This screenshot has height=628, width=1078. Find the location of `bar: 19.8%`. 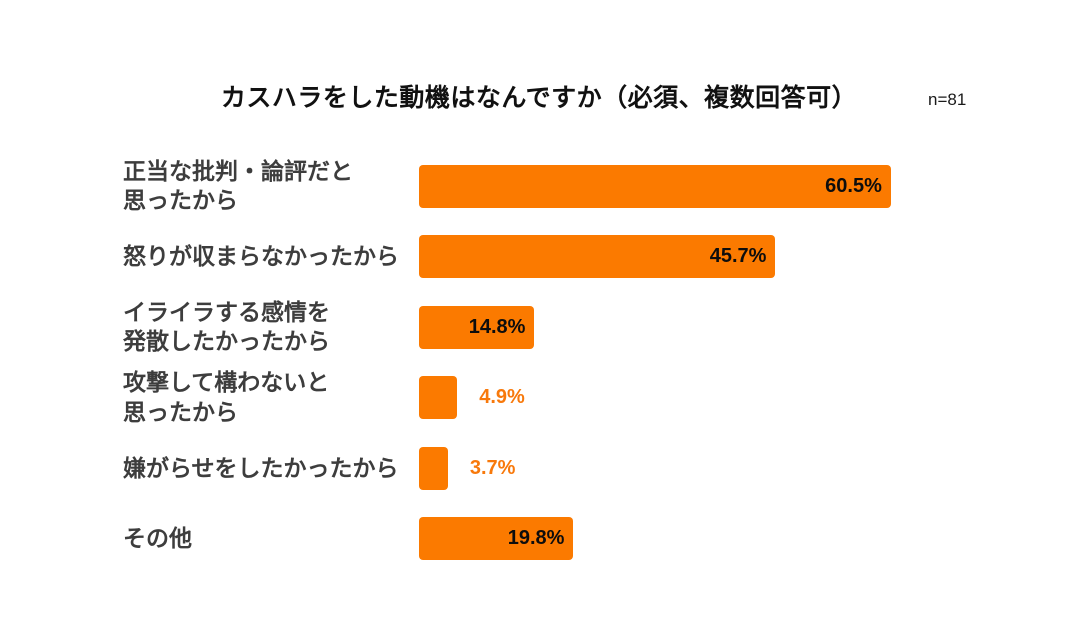

bar: 19.8% is located at coordinates (496, 539).